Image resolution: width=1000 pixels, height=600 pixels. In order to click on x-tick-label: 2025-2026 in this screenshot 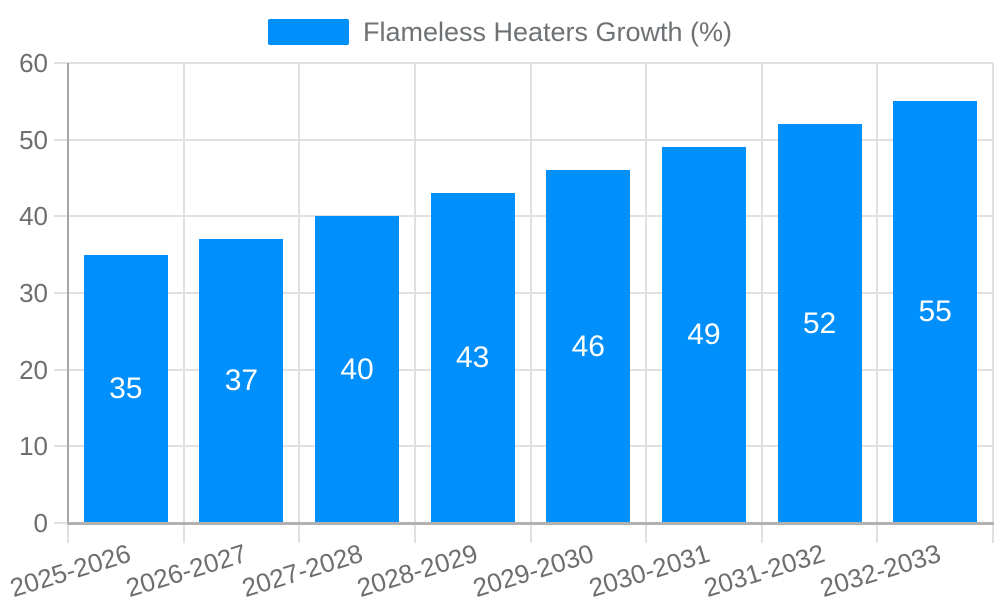, I will do `click(70, 569)`.